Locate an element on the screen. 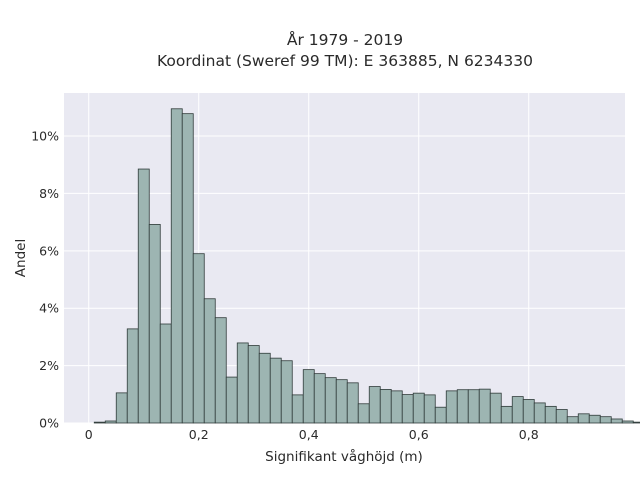  y-tick-label: 2% is located at coordinates (49, 365).